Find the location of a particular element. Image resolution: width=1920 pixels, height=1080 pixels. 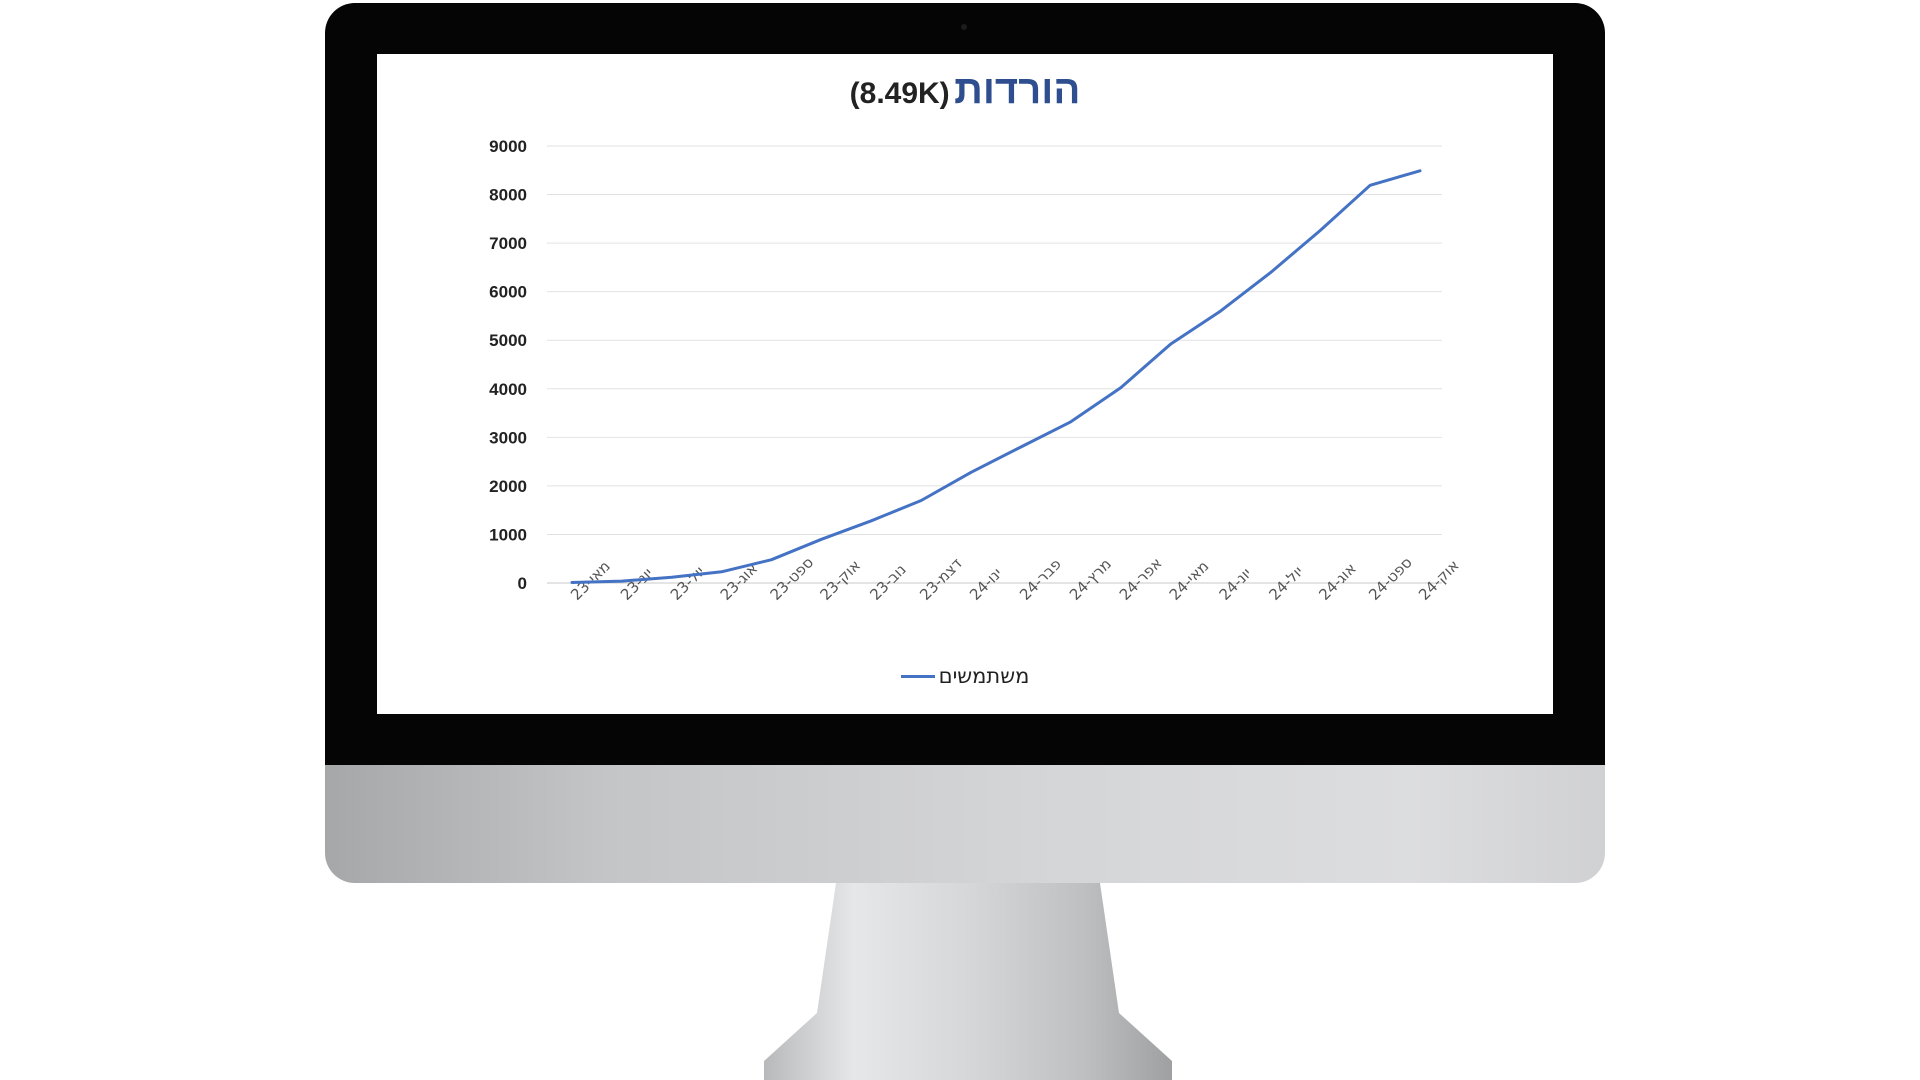

monitor-chin is located at coordinates (965, 824).